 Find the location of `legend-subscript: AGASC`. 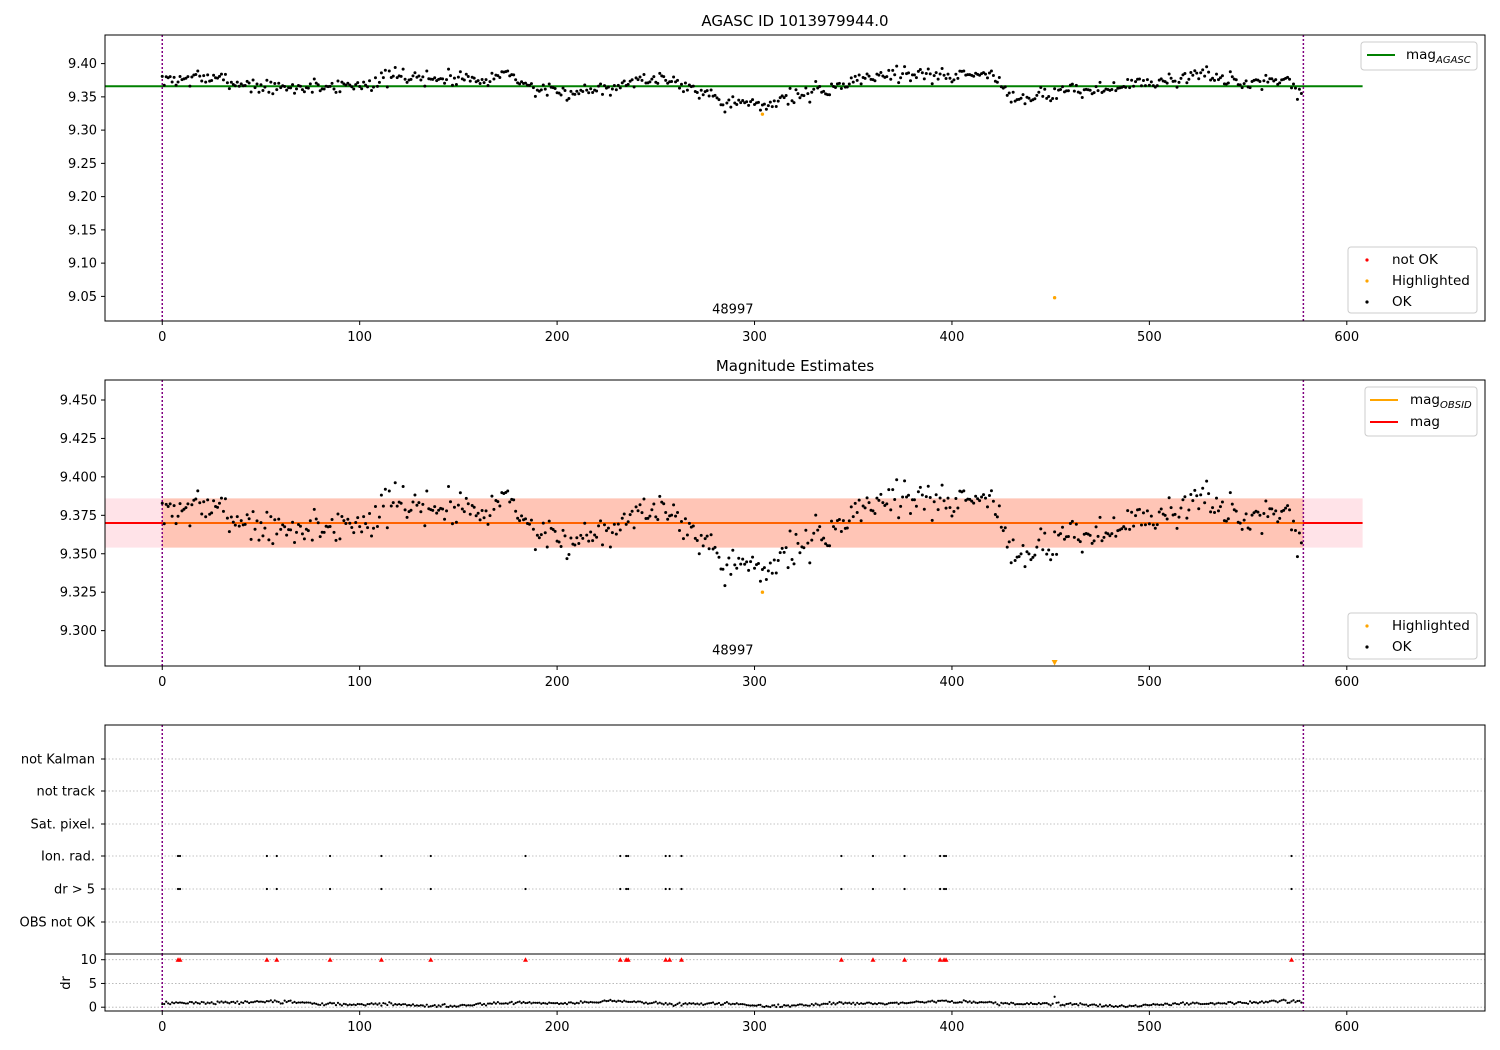

legend-subscript: AGASC is located at coordinates (1453, 60).